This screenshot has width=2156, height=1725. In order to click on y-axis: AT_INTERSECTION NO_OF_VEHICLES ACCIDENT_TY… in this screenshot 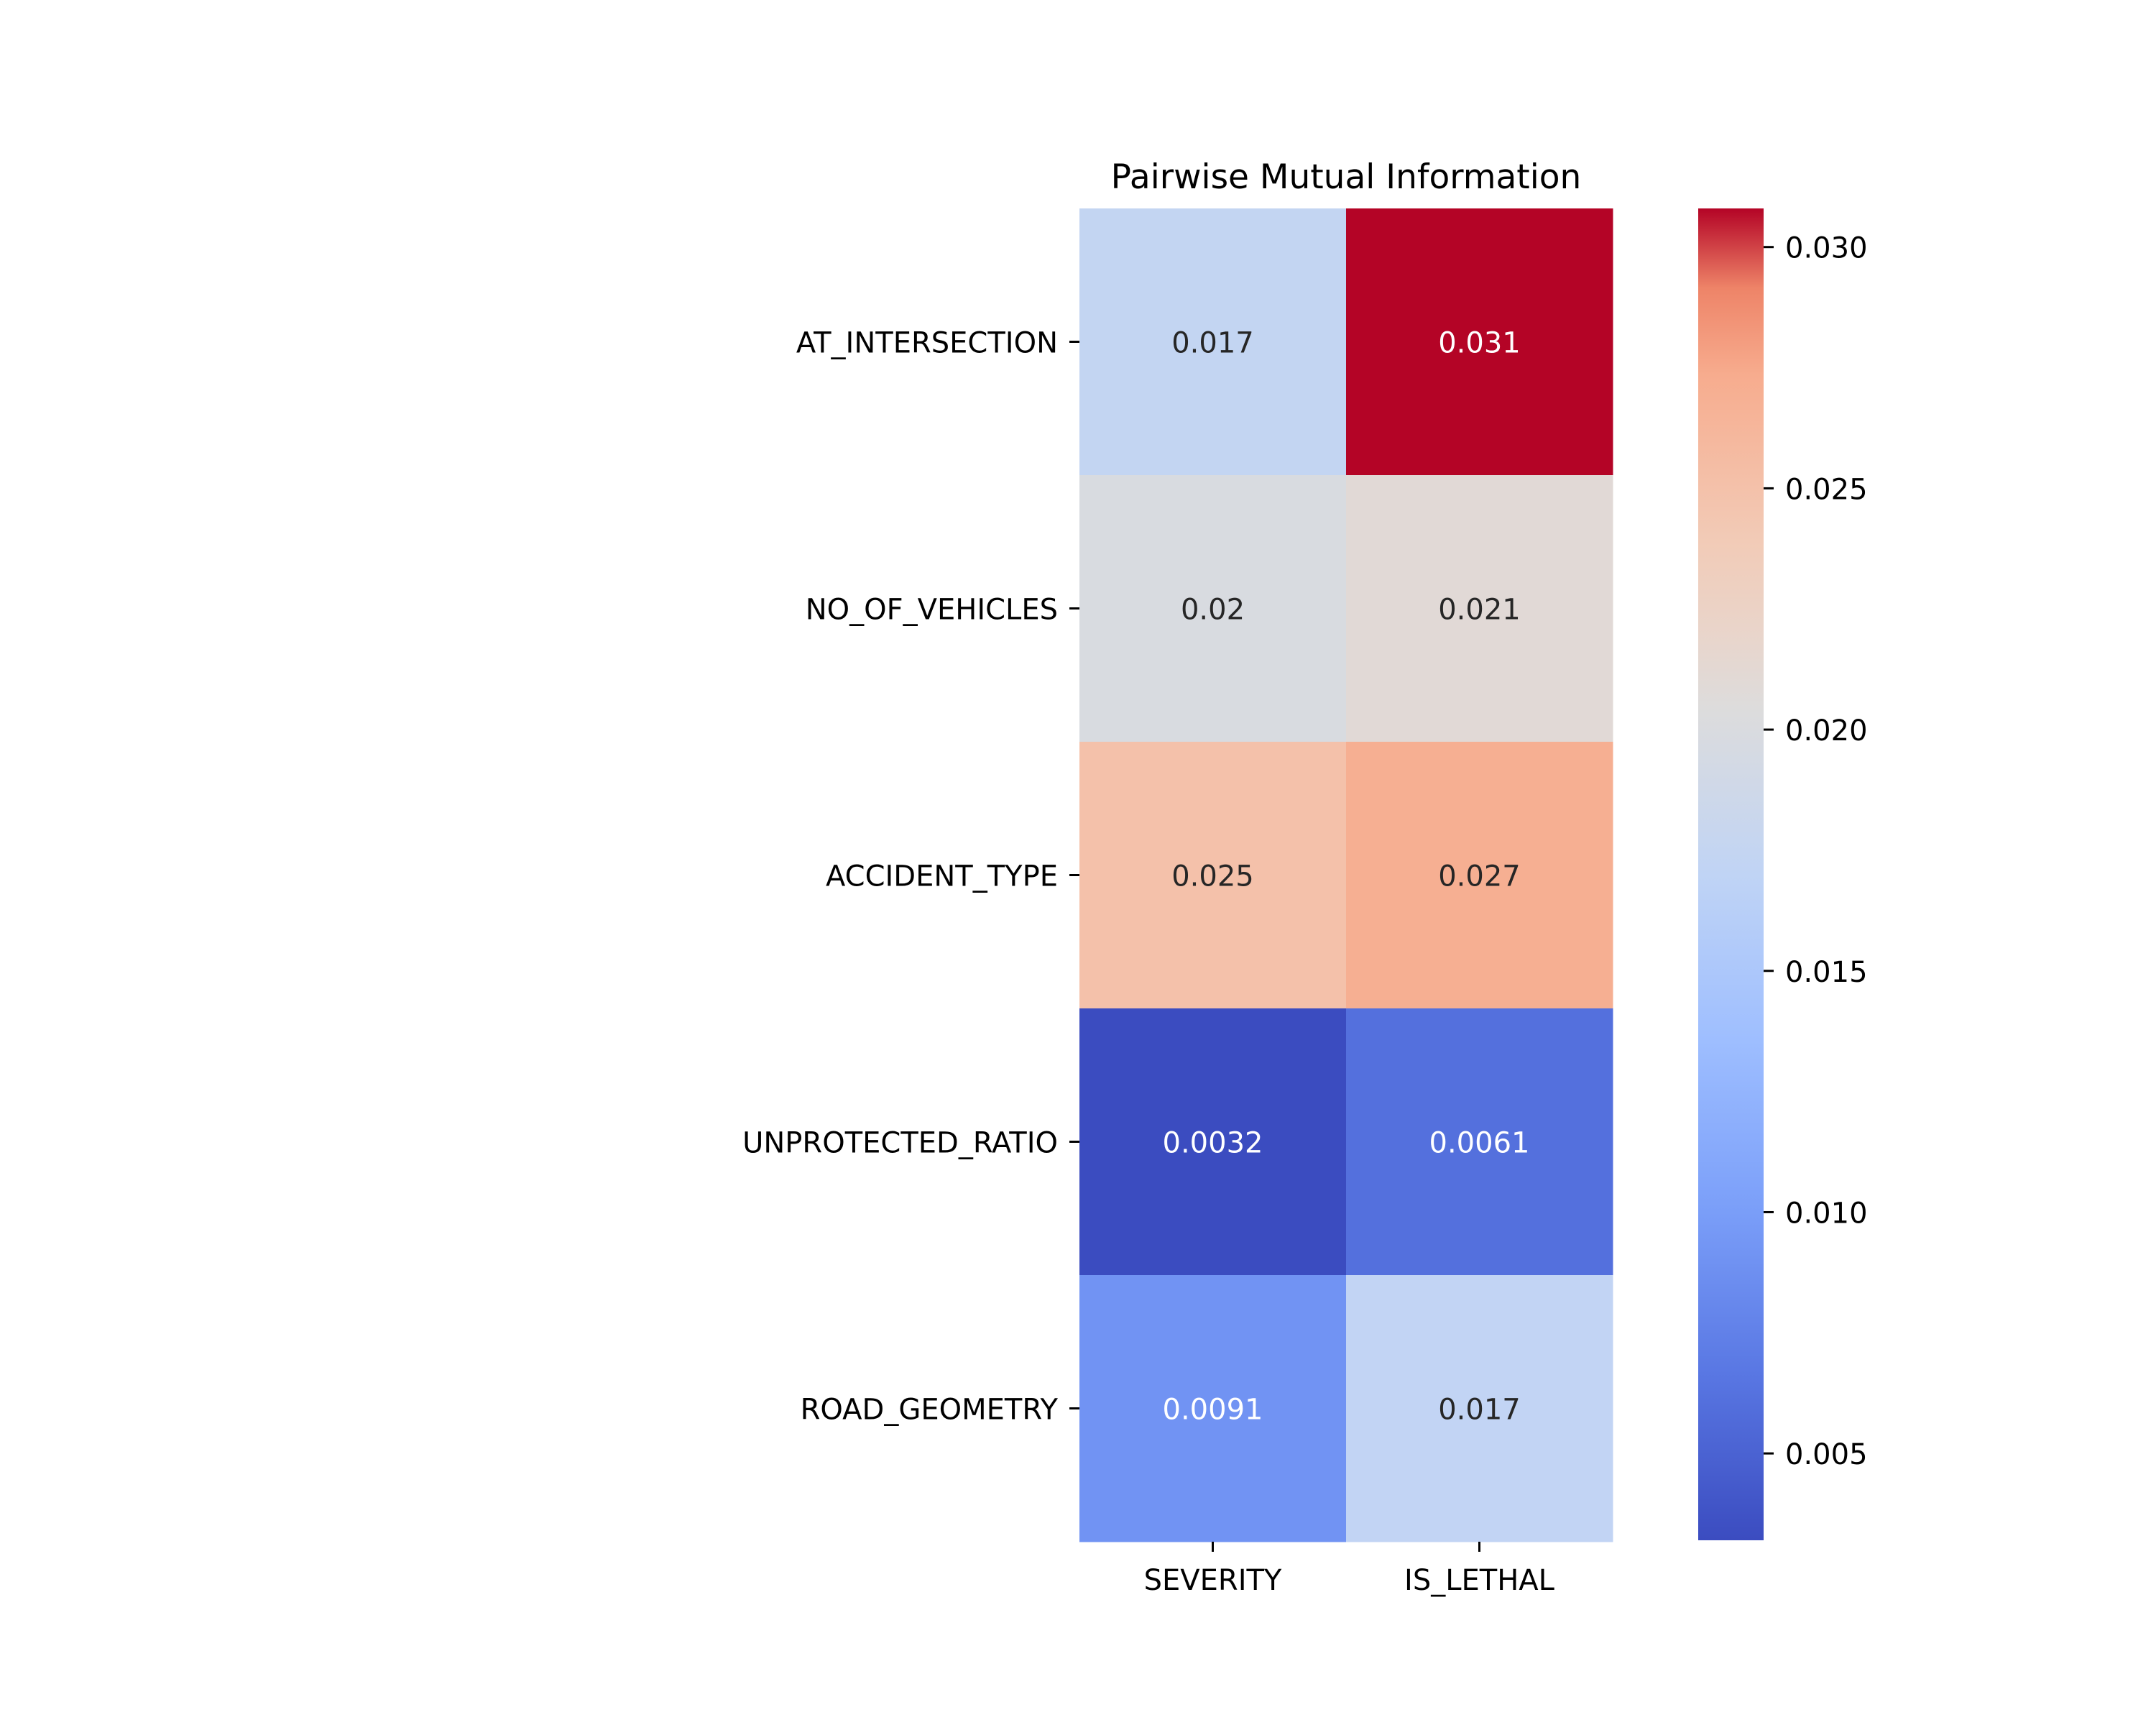, I will do `click(911, 877)`.